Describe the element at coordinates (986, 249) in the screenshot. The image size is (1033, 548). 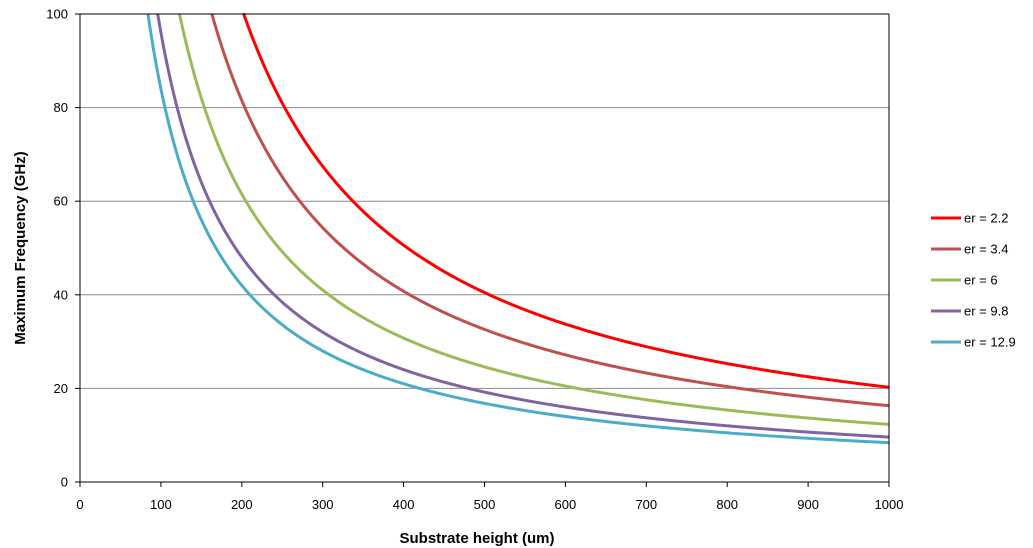
I see `legend-label-2: er = 3.4` at that location.